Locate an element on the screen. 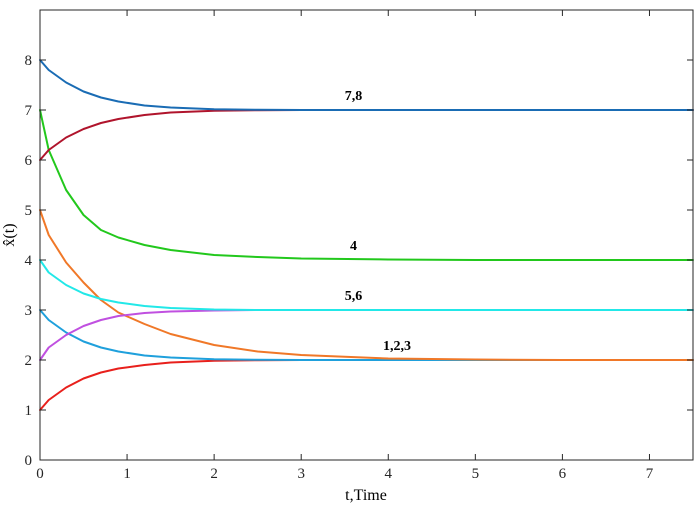 This screenshot has height=511, width=699. x-tick-label: 1 is located at coordinates (127, 474).